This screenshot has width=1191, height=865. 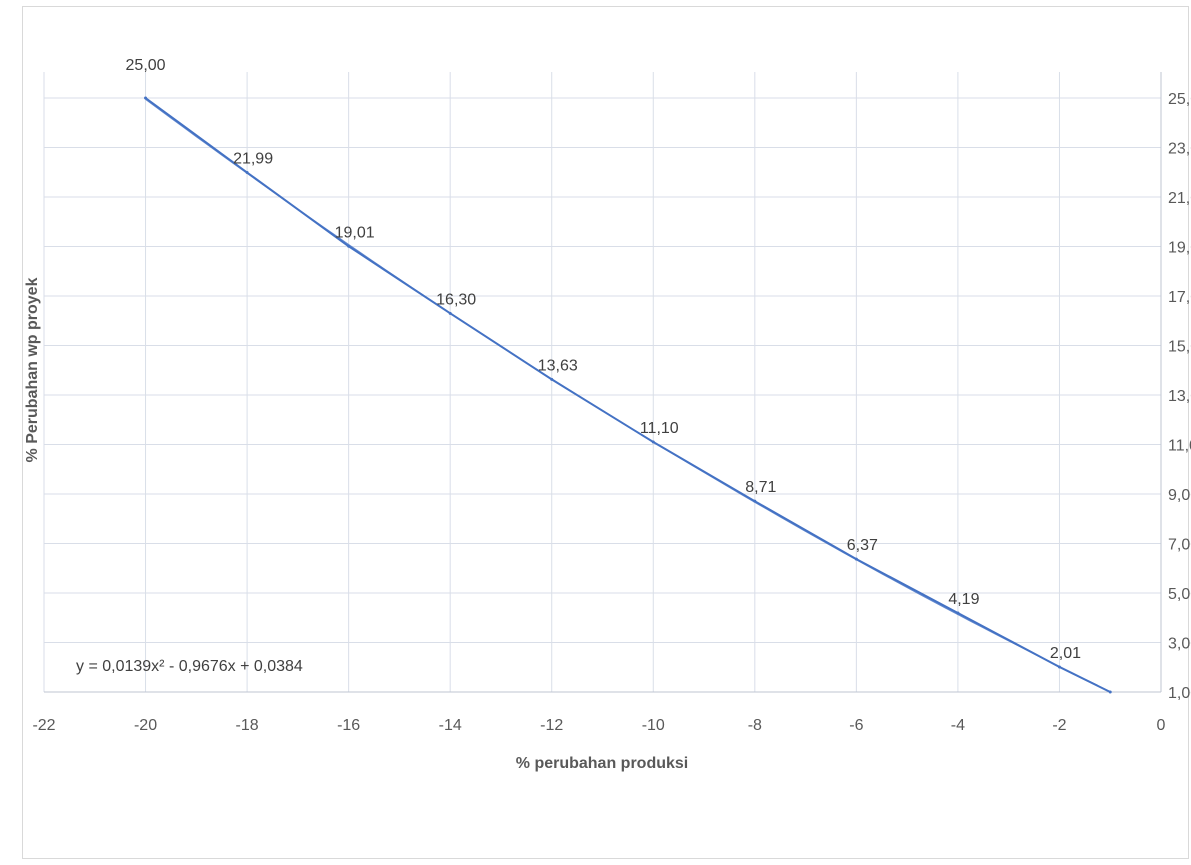 What do you see at coordinates (1179, 347) in the screenshot?
I see `y-tick-label: 15,00` at bounding box center [1179, 347].